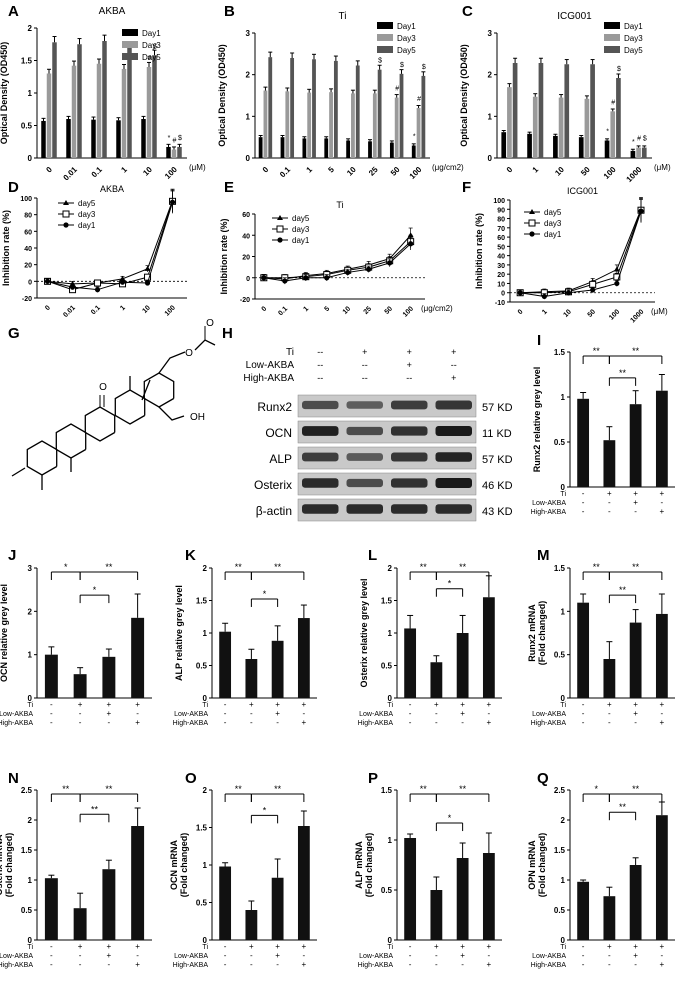 The width and height of the screenshot is (687, 988). I want to click on treatment-label: Low-AKBA, so click(16, 956).